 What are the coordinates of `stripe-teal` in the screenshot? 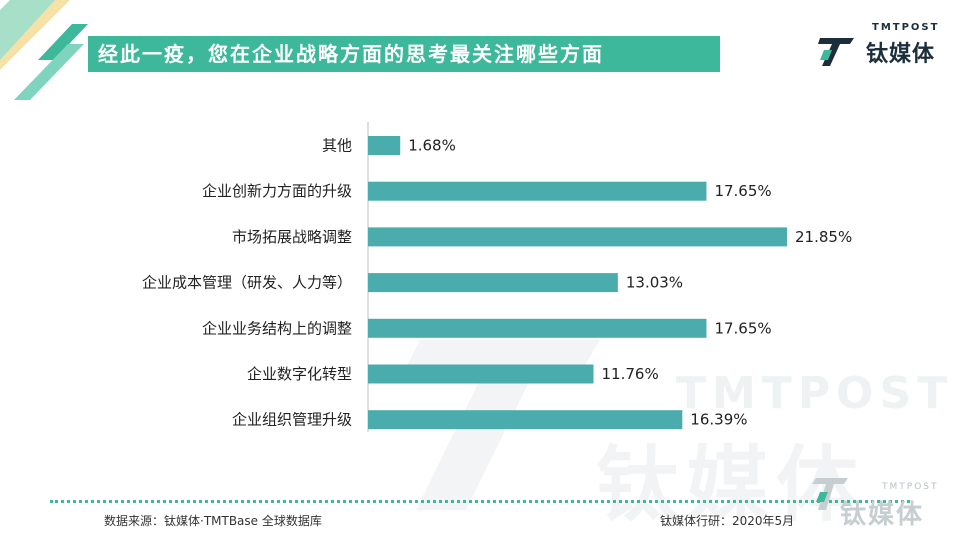 It's located at (49, 72).